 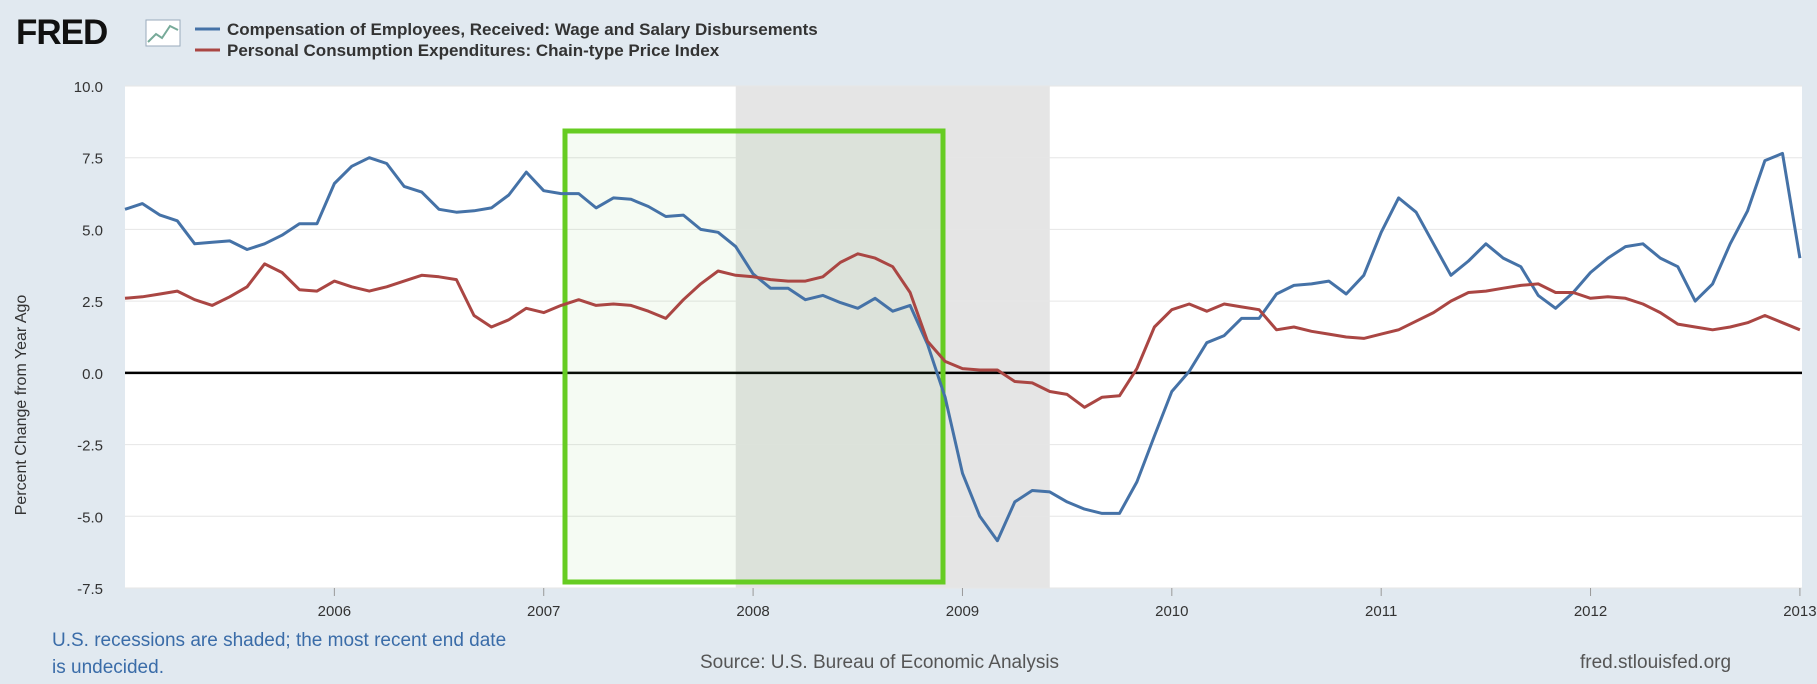 What do you see at coordinates (1656, 662) in the screenshot?
I see `site-url: fred.stlouisfed.org` at bounding box center [1656, 662].